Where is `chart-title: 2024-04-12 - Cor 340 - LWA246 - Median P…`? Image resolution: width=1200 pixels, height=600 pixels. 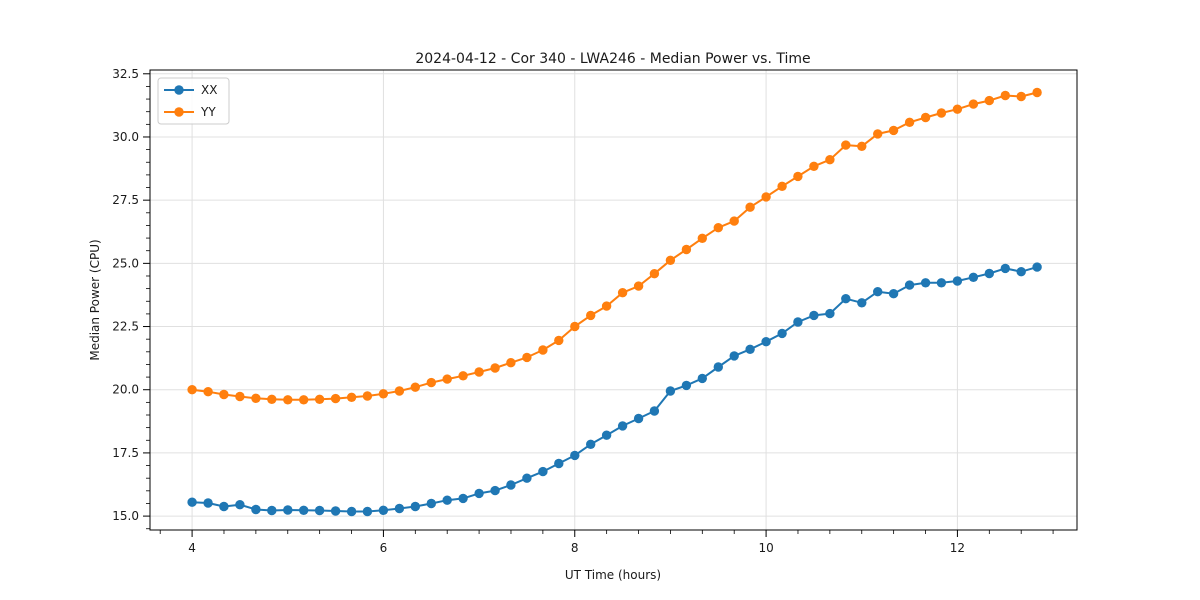
chart-title: 2024-04-12 - Cor 340 - LWA246 - Median P… is located at coordinates (612, 59).